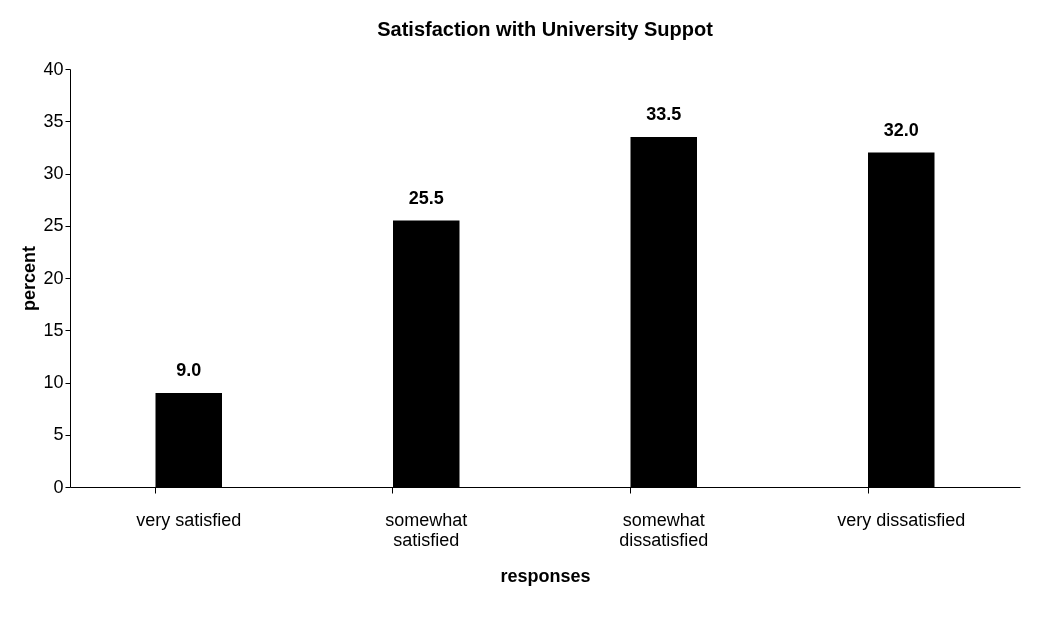  I want to click on y-tick-label: 10, so click(53, 382).